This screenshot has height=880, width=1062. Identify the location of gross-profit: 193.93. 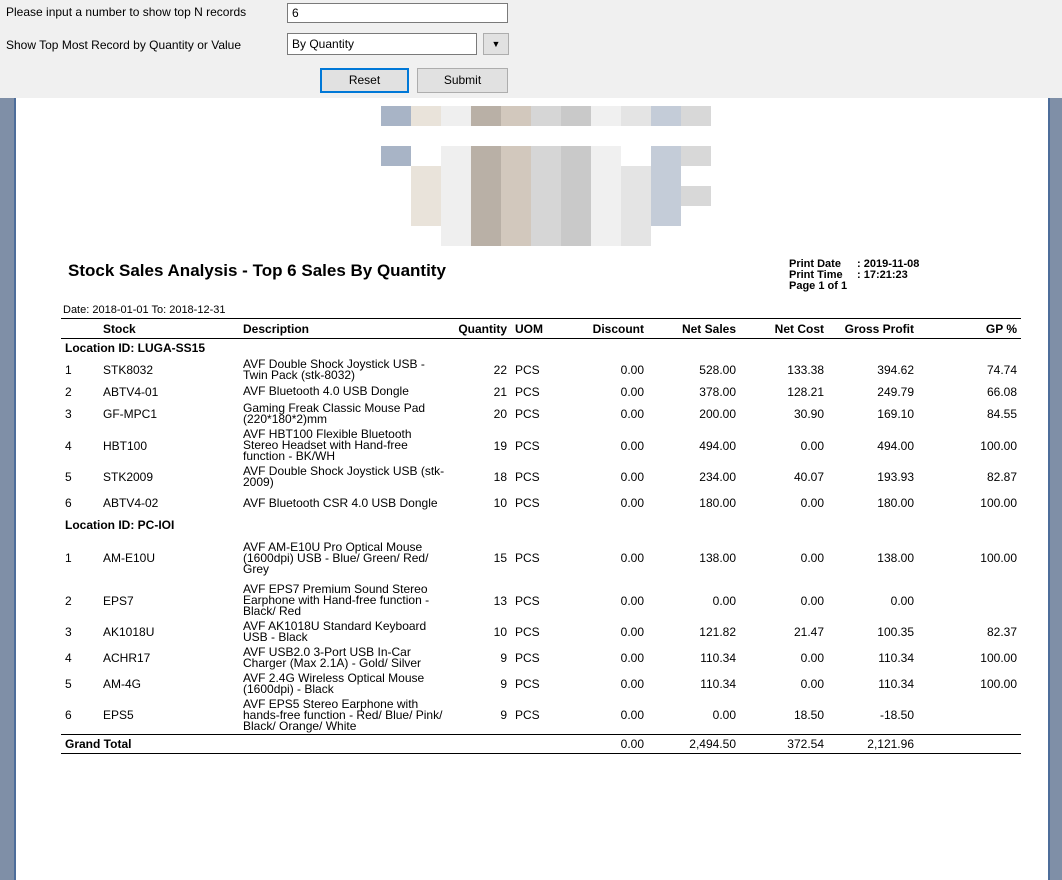
(895, 477).